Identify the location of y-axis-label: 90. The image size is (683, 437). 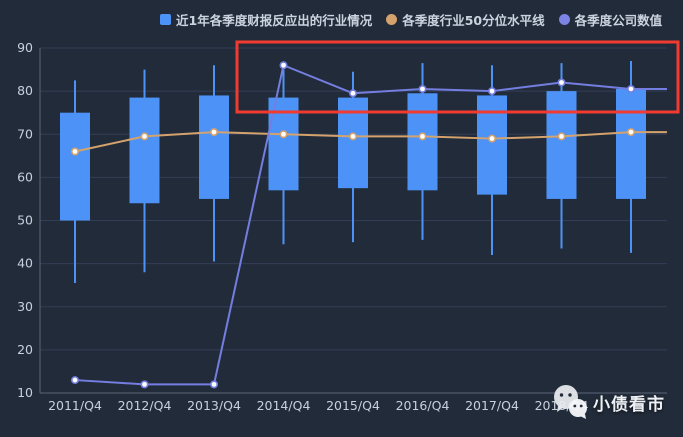
(25, 47).